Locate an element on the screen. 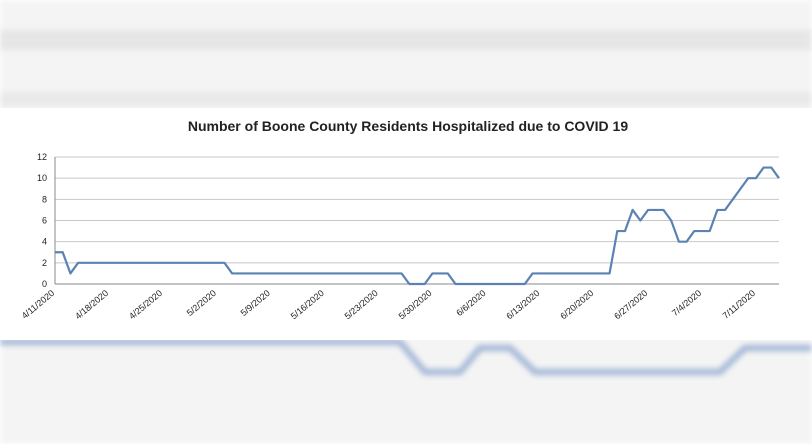  y-tick-label: 8 is located at coordinates (44, 199).